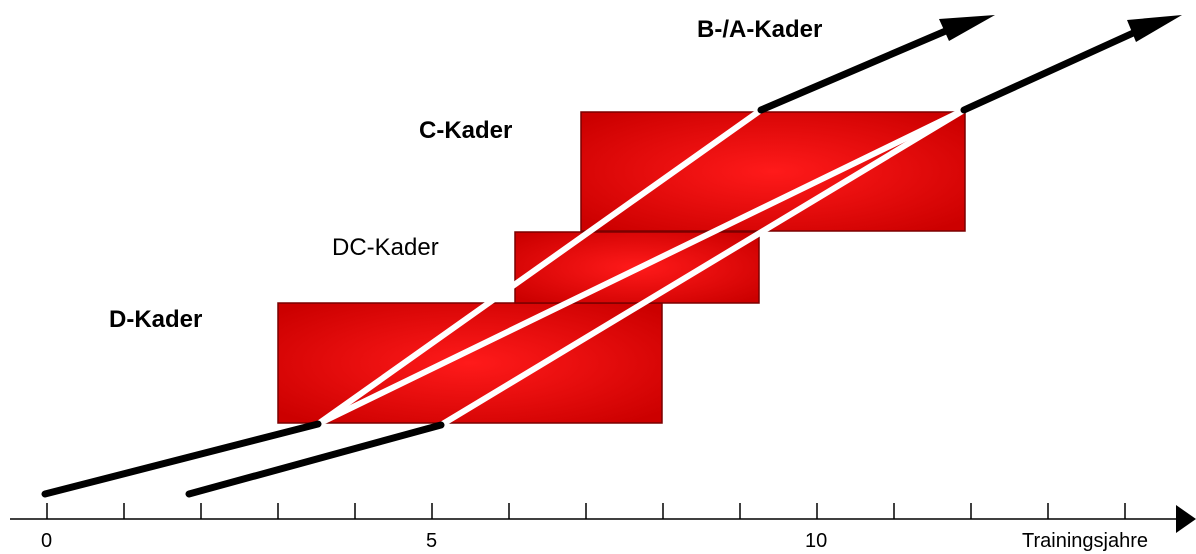 This screenshot has width=1196, height=554. I want to click on arrow-1-upper-segment, so click(858, 68).